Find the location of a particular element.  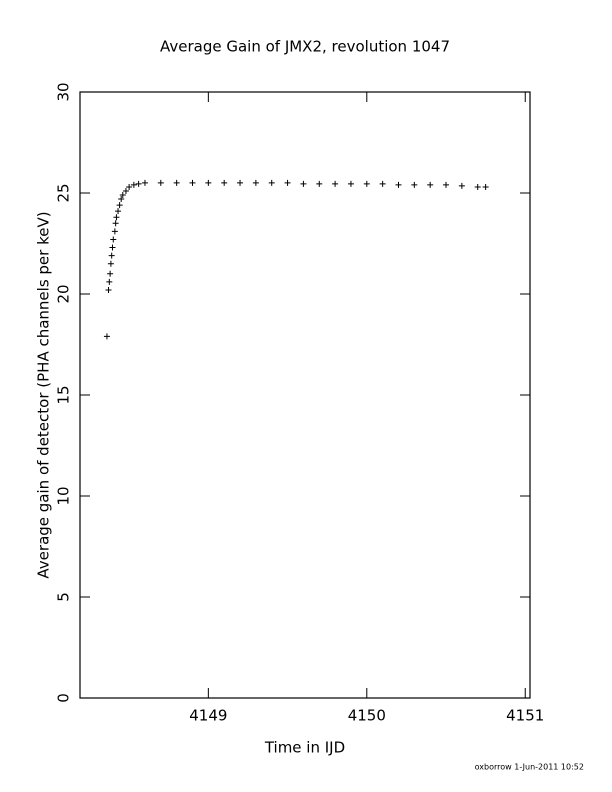

x-axis-label: Time in IJD is located at coordinates (304, 748).